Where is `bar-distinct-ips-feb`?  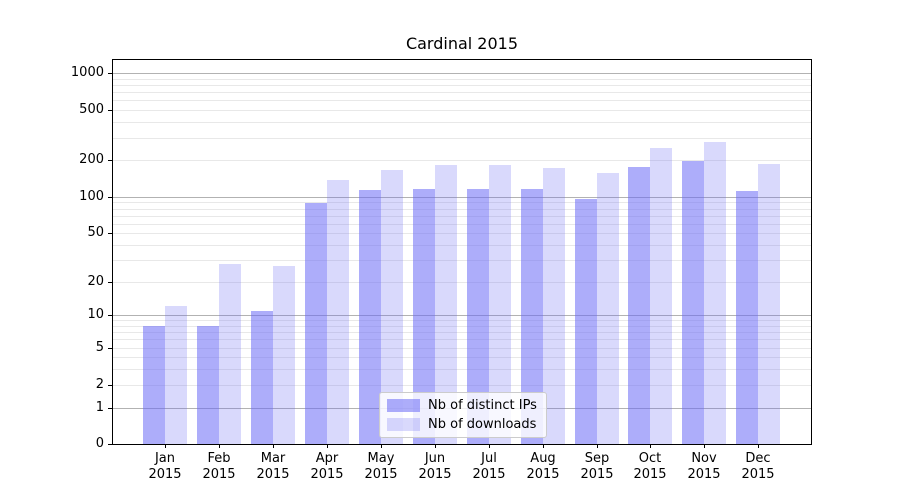
bar-distinct-ips-feb is located at coordinates (208, 384).